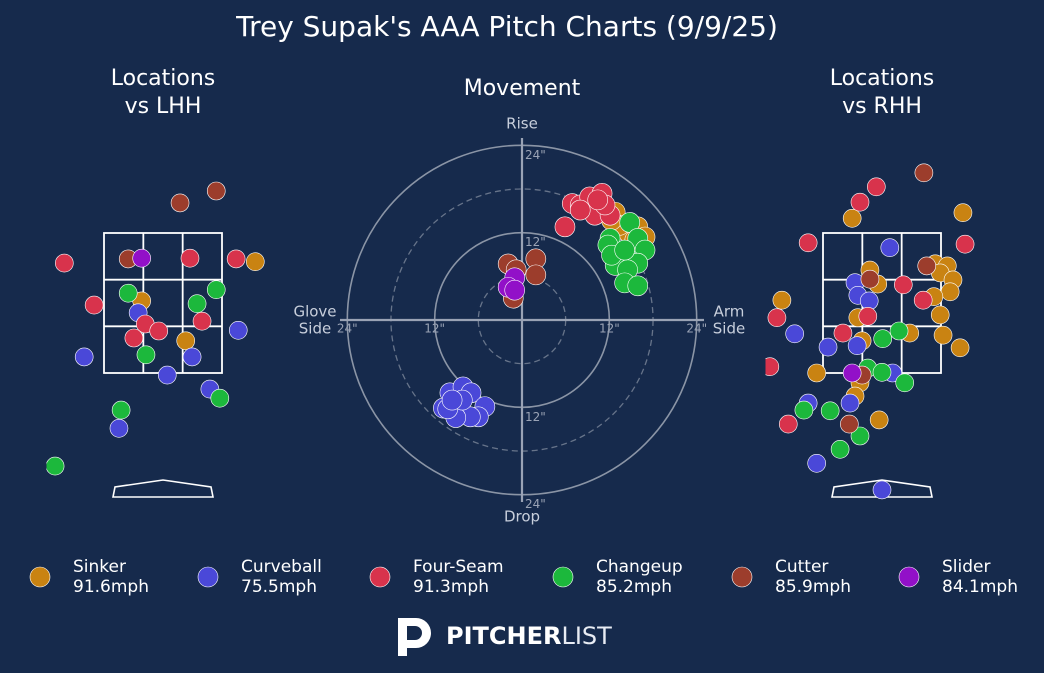  What do you see at coordinates (522, 517) in the screenshot?
I see `axis-label: Drop` at bounding box center [522, 517].